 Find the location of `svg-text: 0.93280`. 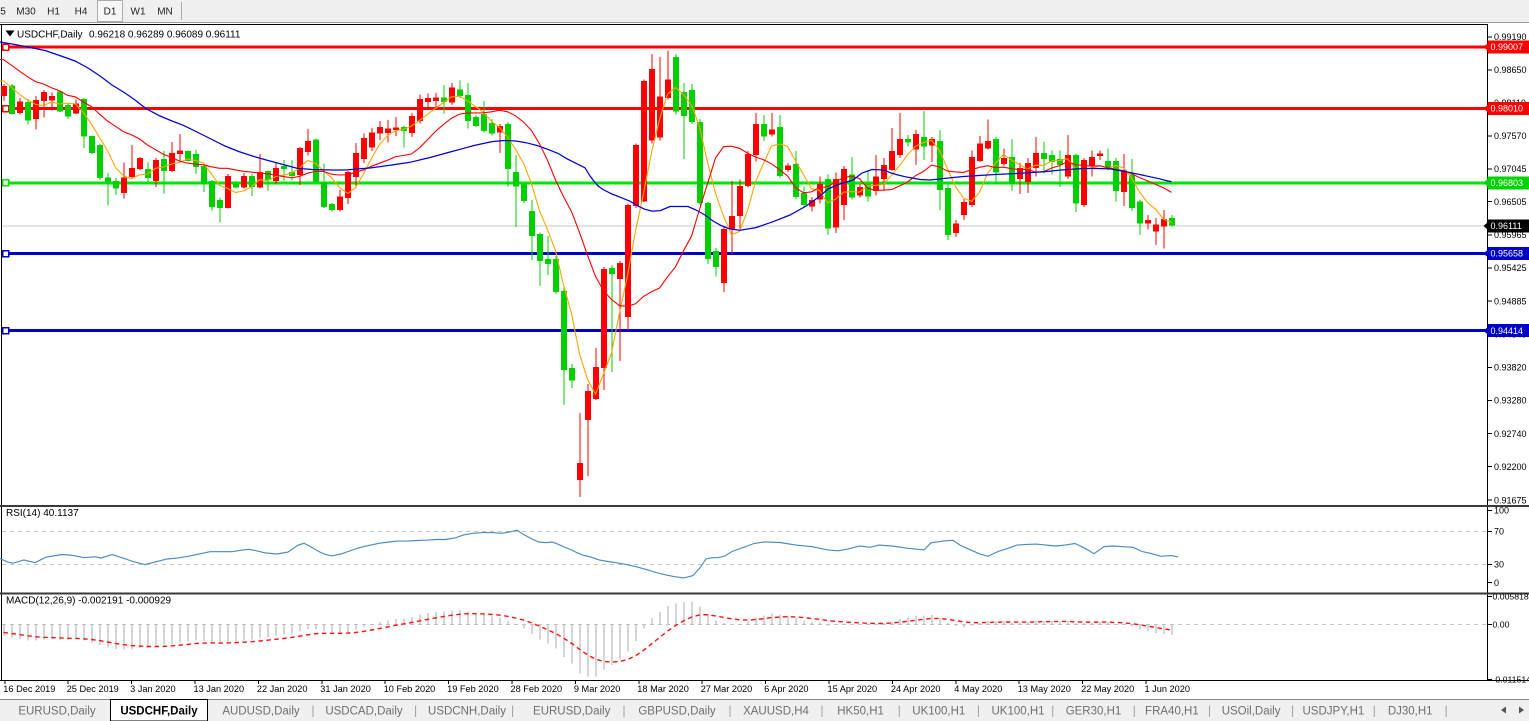

svg-text: 0.93280 is located at coordinates (1510, 401).